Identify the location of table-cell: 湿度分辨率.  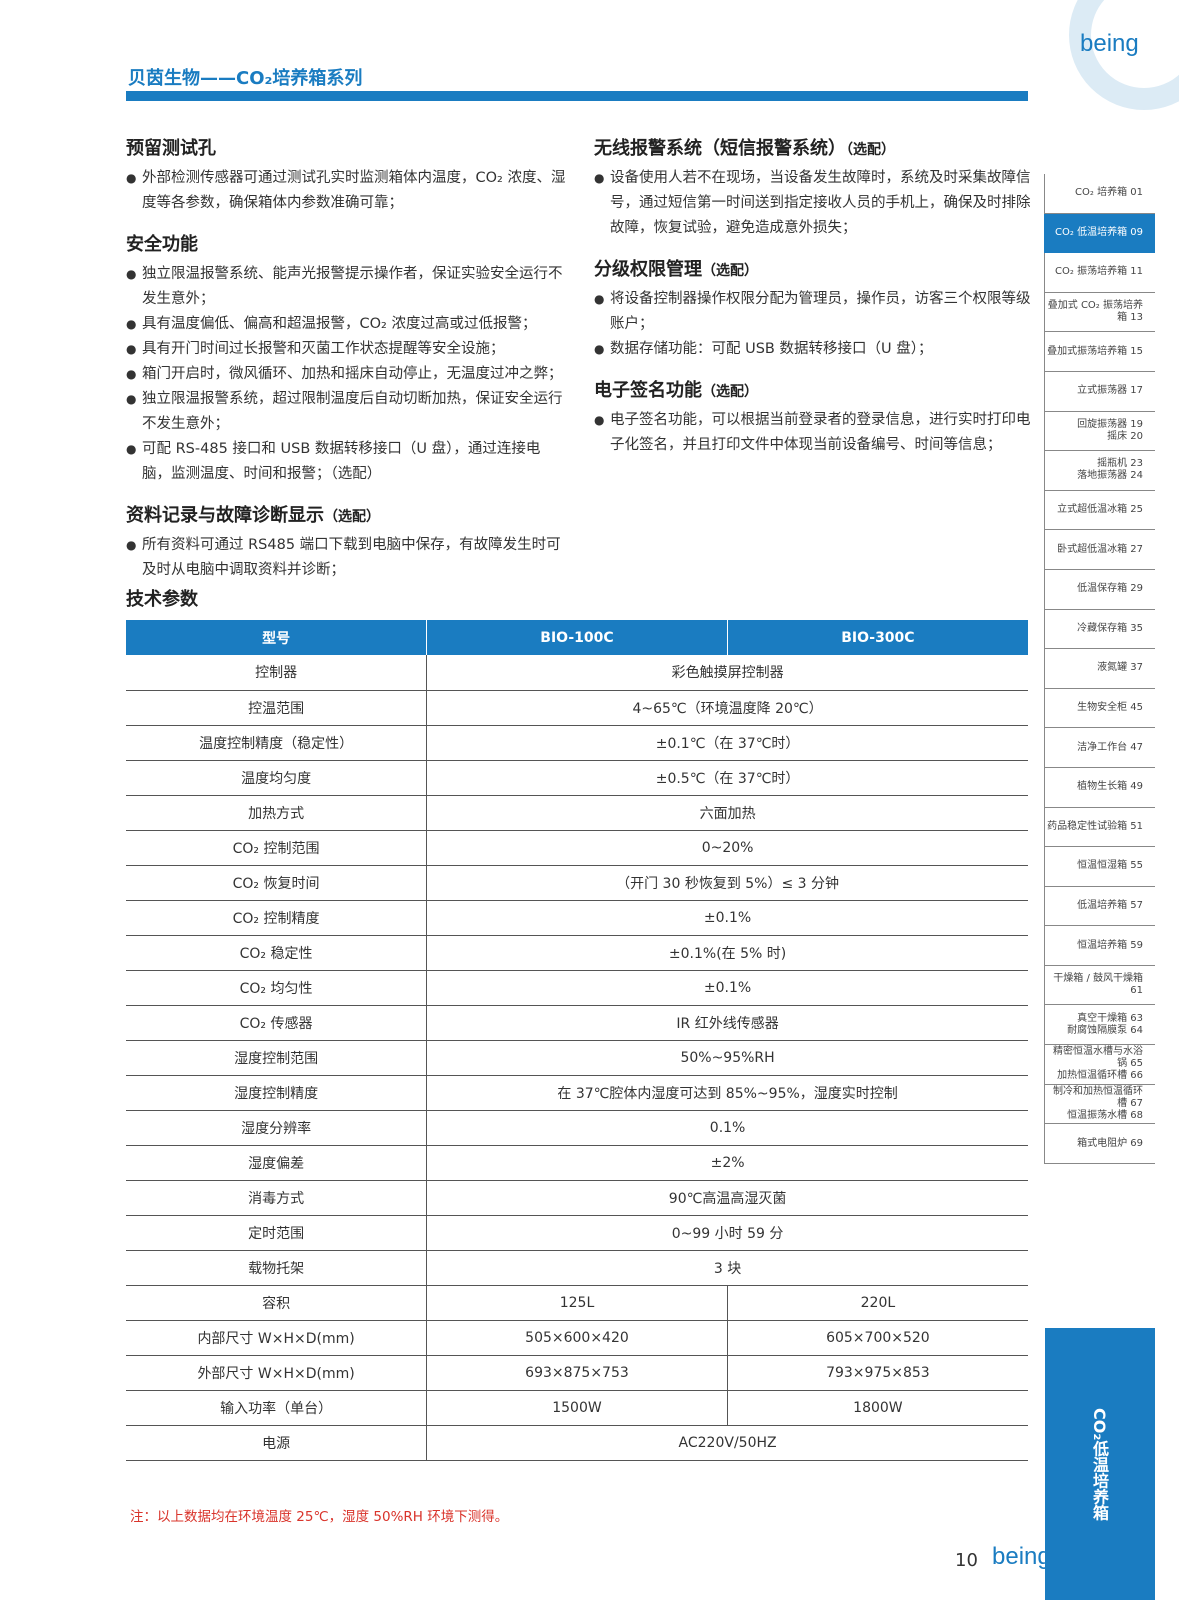
(277, 1128).